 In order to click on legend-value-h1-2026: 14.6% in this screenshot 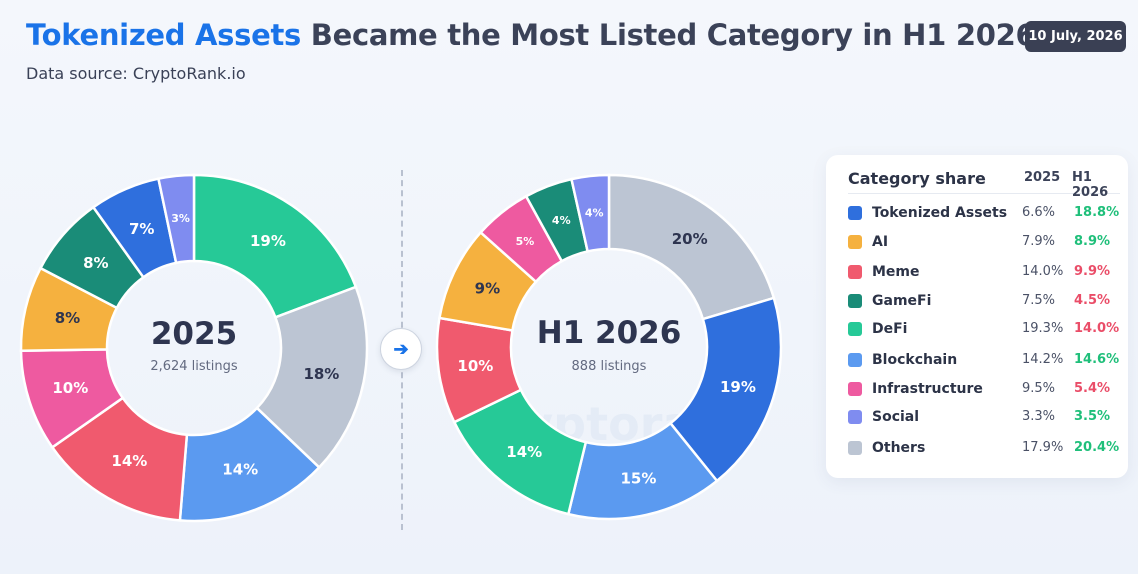, I will do `click(1097, 359)`.